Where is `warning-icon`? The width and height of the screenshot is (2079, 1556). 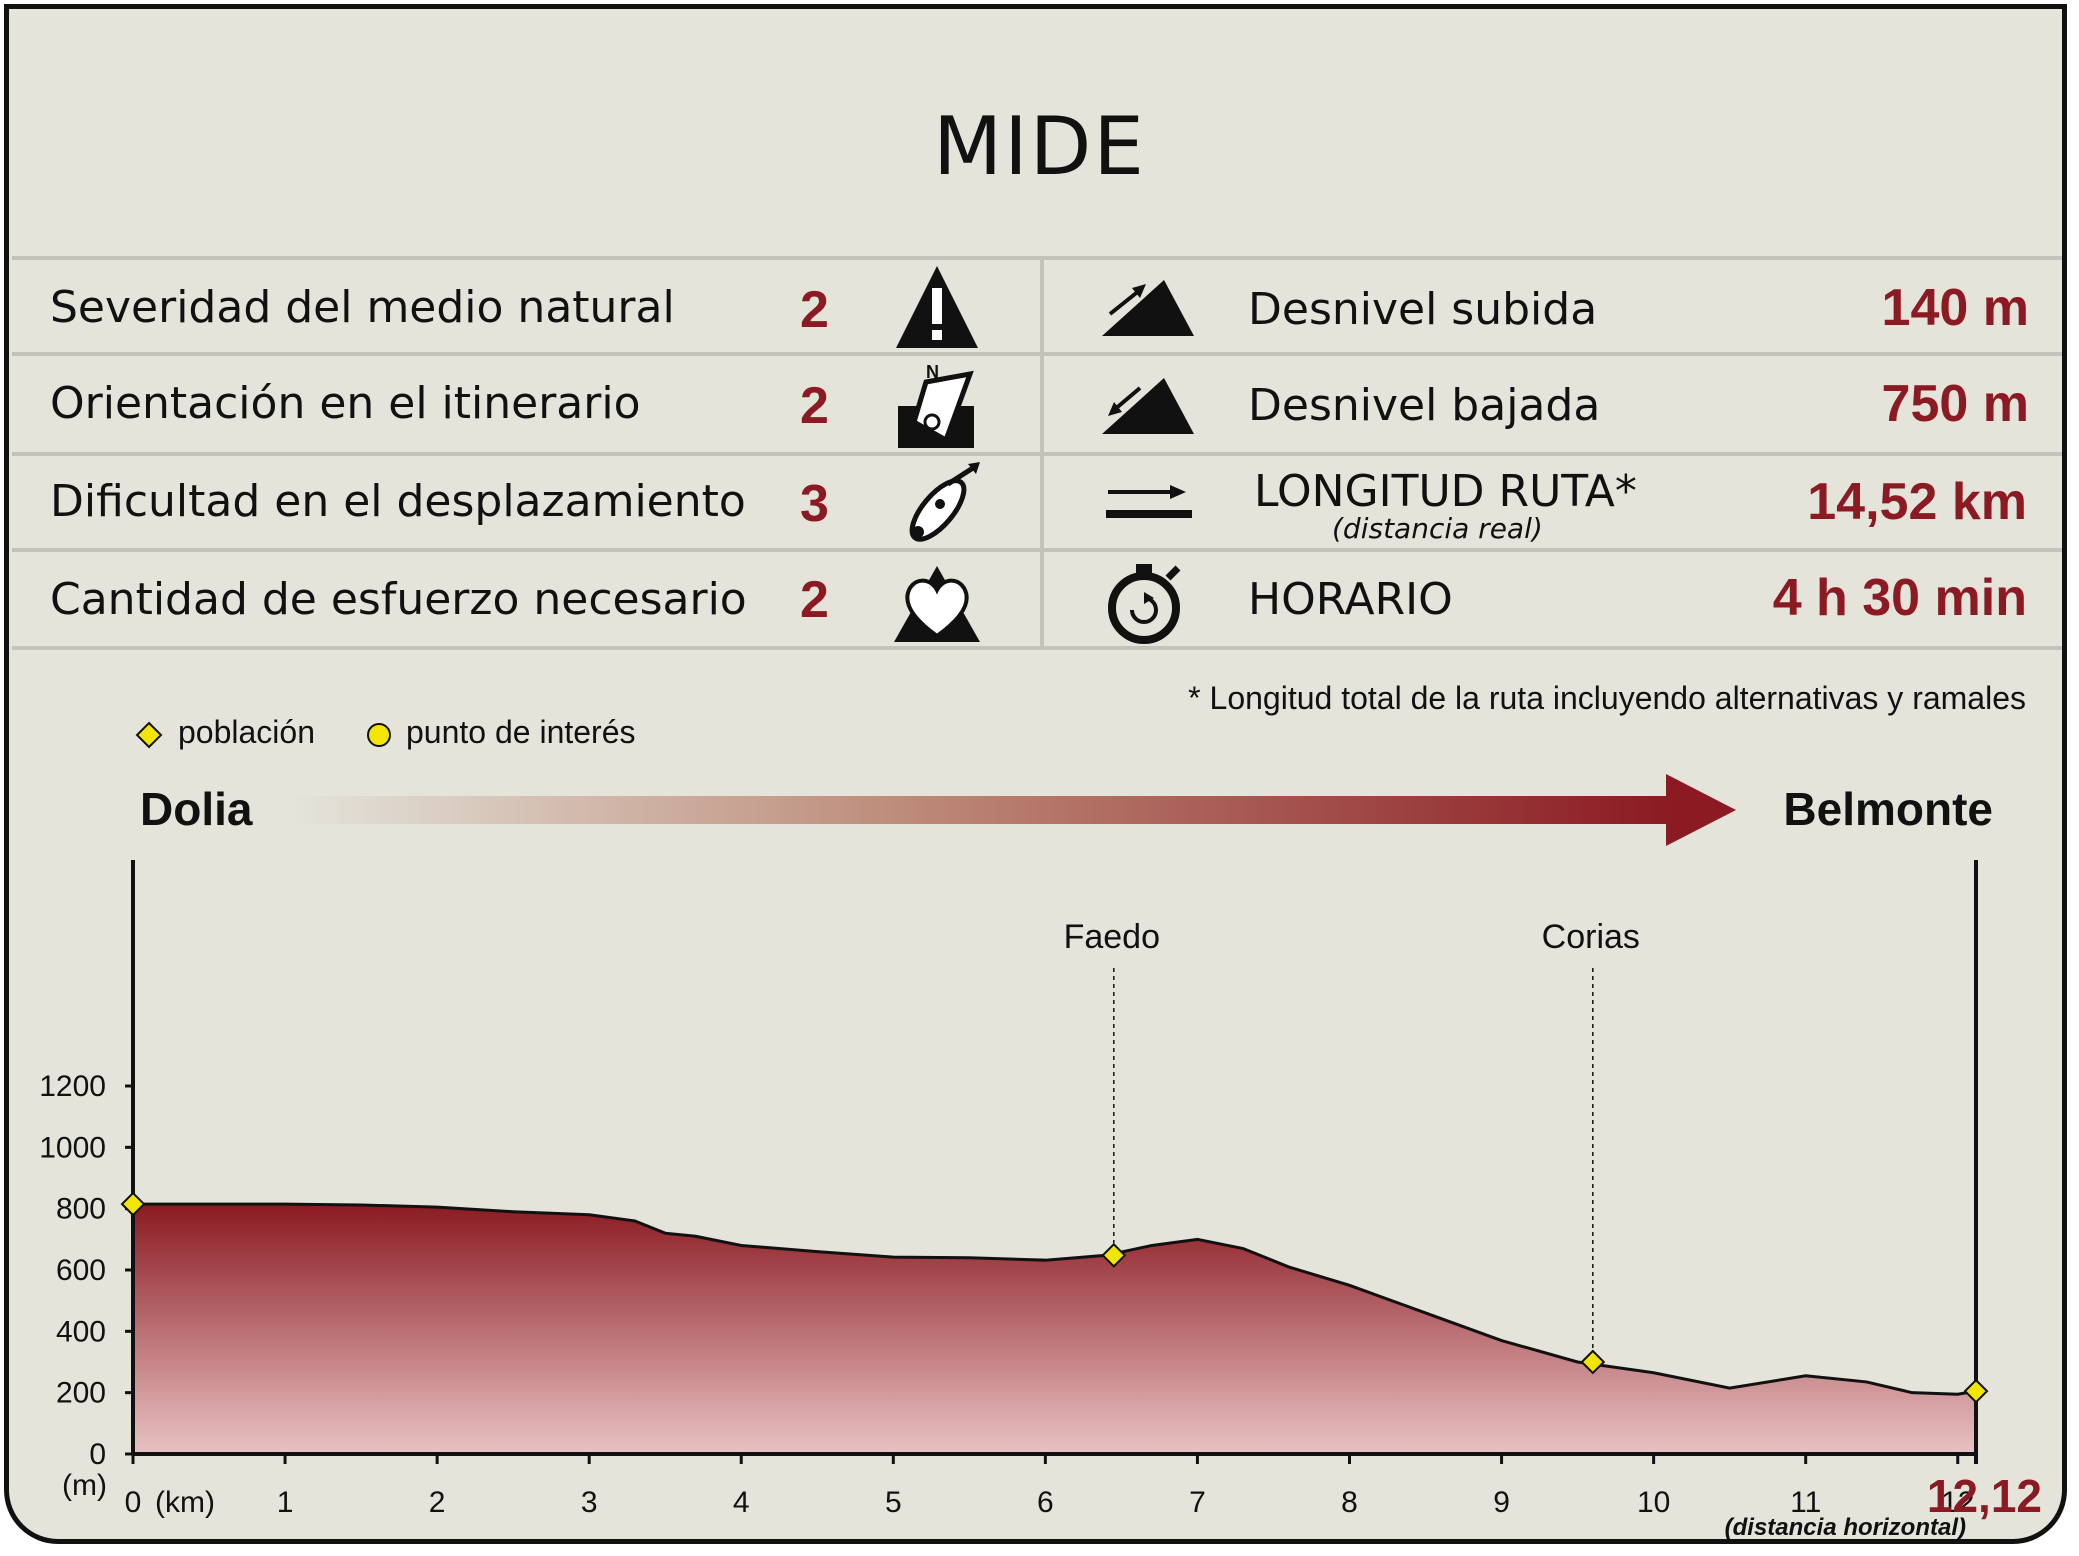 warning-icon is located at coordinates (937, 309).